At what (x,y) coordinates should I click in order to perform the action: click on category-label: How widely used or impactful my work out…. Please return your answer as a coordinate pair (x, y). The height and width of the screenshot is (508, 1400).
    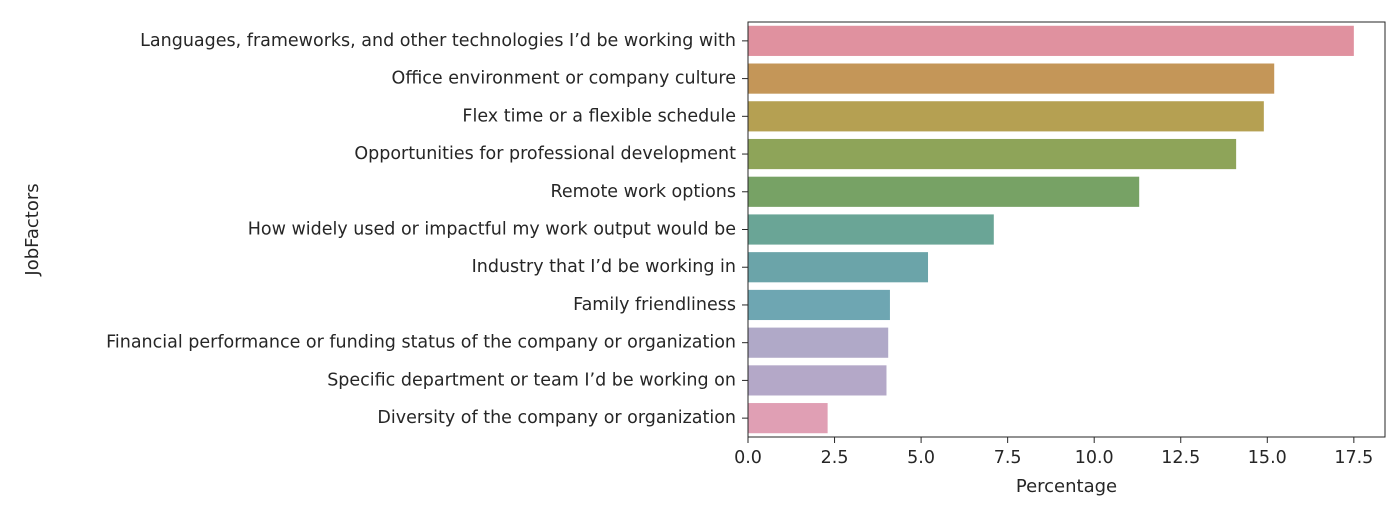
    Looking at the image, I should click on (492, 230).